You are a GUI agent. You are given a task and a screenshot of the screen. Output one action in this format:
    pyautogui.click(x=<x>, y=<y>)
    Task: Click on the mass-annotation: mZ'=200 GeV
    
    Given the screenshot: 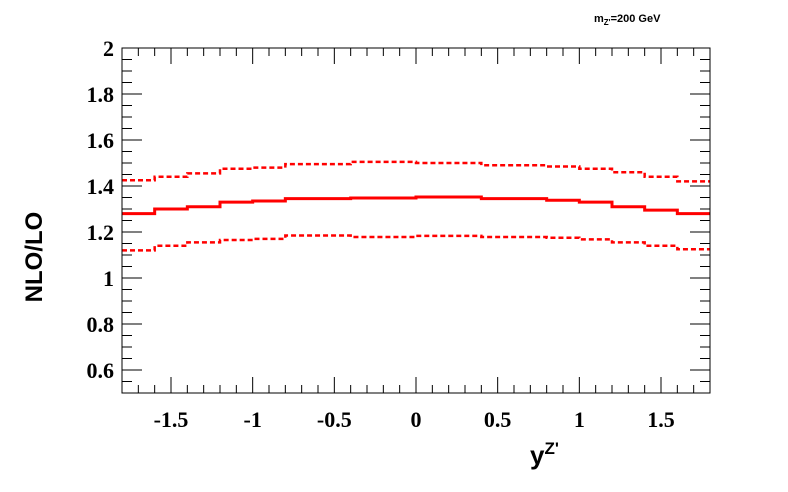 What is the action you would take?
    pyautogui.click(x=627, y=20)
    